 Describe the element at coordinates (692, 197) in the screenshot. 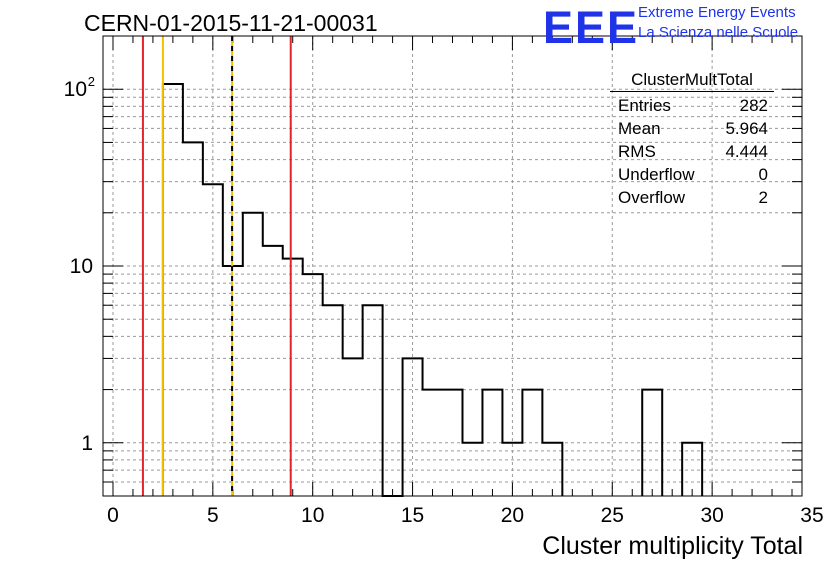

I see `stats-row-overflow: Overflow 2` at that location.